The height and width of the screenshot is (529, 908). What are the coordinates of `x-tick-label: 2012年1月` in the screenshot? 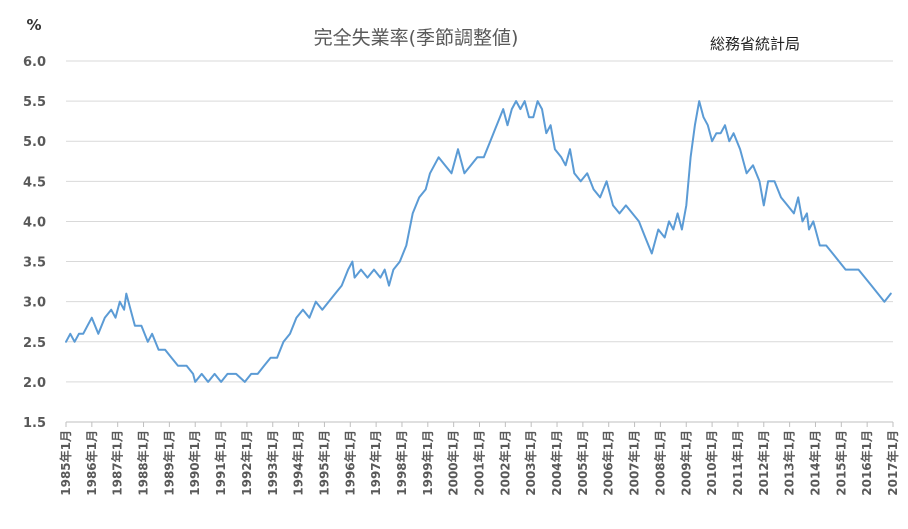 It's located at (763, 463).